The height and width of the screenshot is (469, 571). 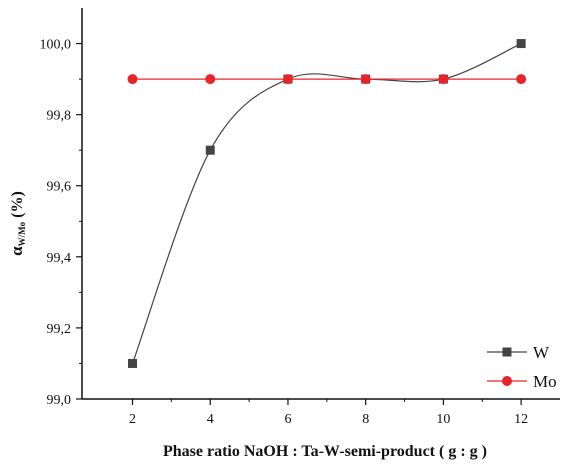 What do you see at coordinates (132, 419) in the screenshot?
I see `x-tick-label: 2` at bounding box center [132, 419].